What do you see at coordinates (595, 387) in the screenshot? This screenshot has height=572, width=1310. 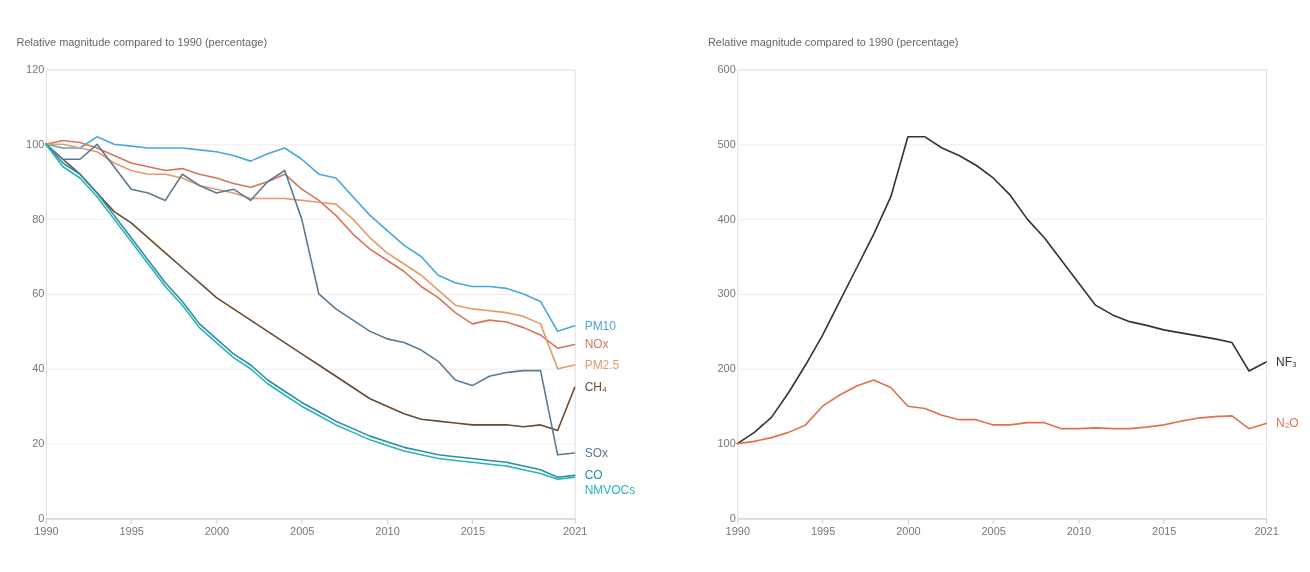 I see `series-label: CH₄` at bounding box center [595, 387].